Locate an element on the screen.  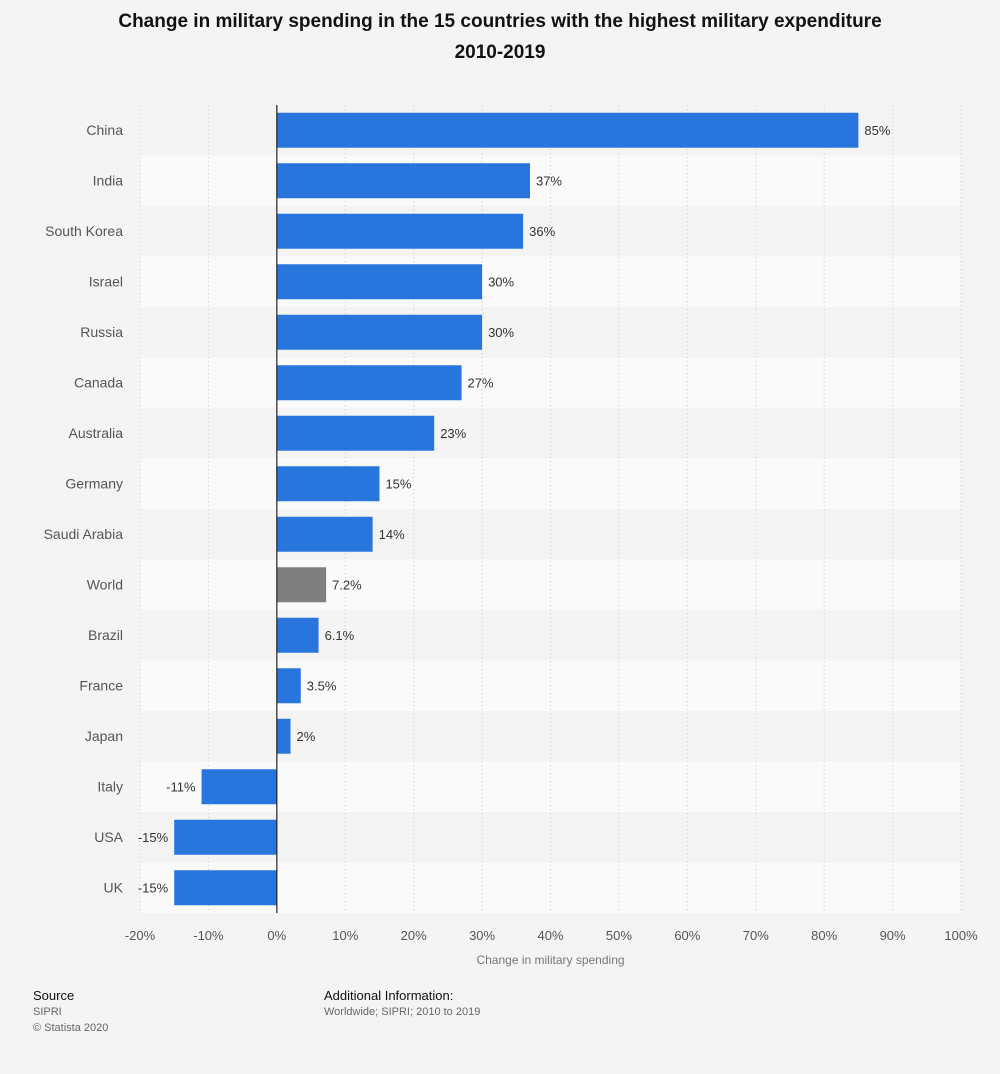
data-label: 36% is located at coordinates (542, 231).